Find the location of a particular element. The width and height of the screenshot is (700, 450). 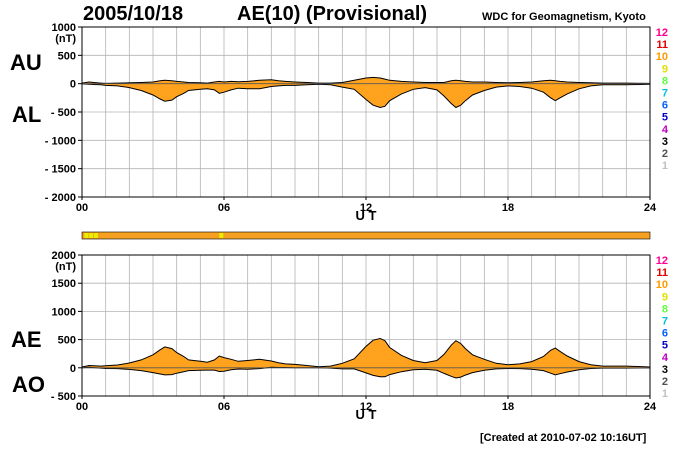

y-tick-label: 2000 is located at coordinates (64, 256).